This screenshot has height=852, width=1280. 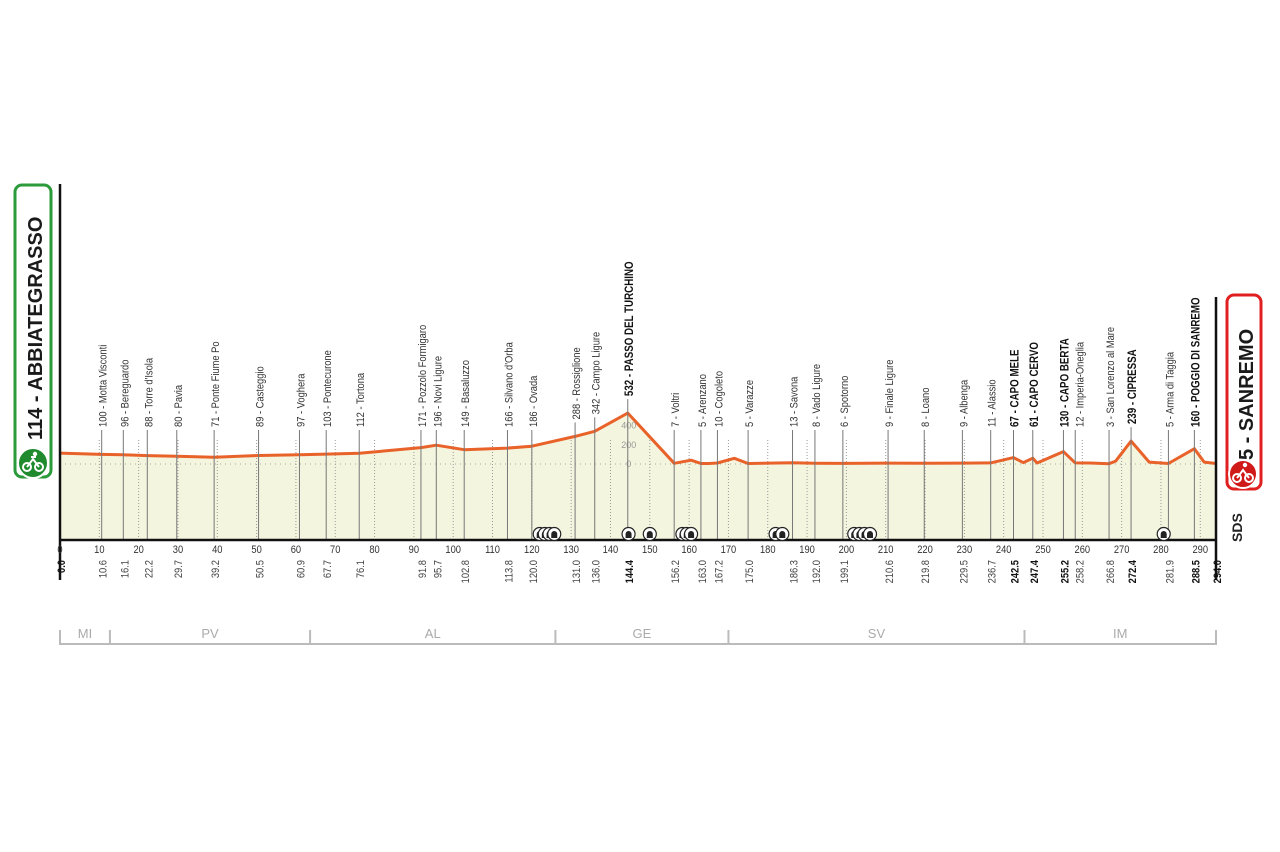 I want to click on km-label: 281.9, so click(x=1171, y=572).